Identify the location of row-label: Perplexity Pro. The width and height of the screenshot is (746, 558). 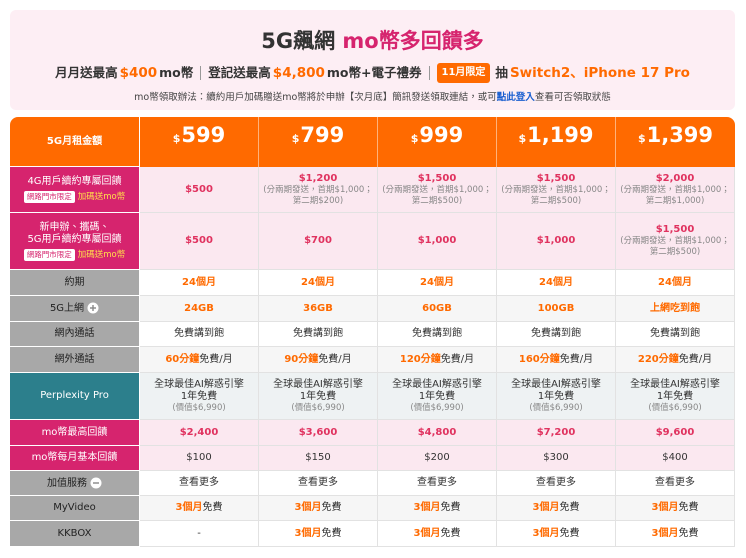
(75, 396).